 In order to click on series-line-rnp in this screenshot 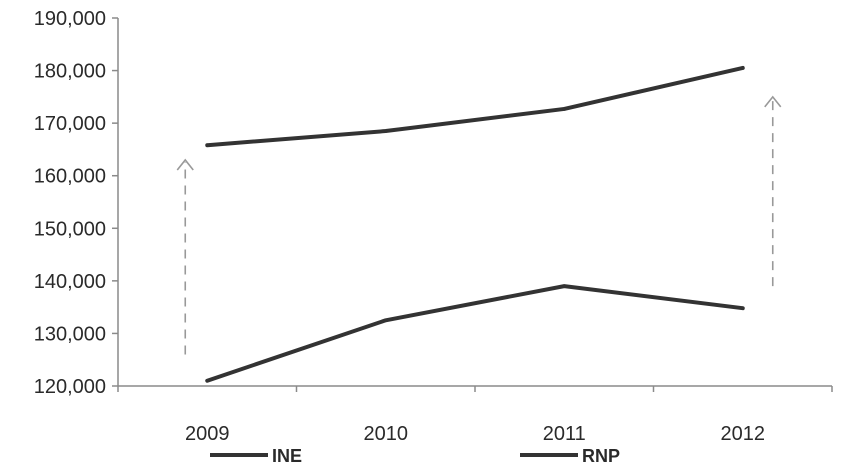, I will do `click(475, 106)`.